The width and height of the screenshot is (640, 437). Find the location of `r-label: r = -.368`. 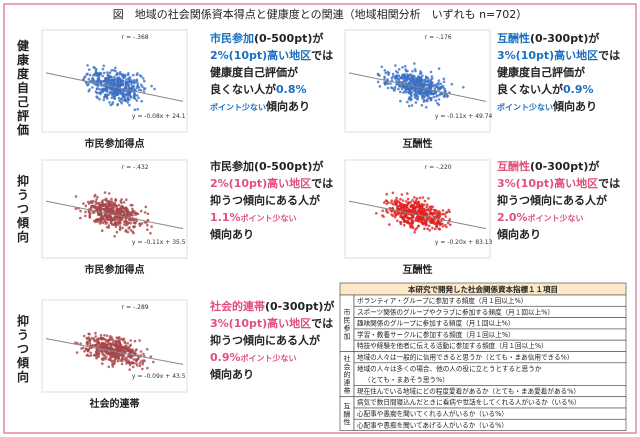

r-label: r = -.368 is located at coordinates (135, 37).